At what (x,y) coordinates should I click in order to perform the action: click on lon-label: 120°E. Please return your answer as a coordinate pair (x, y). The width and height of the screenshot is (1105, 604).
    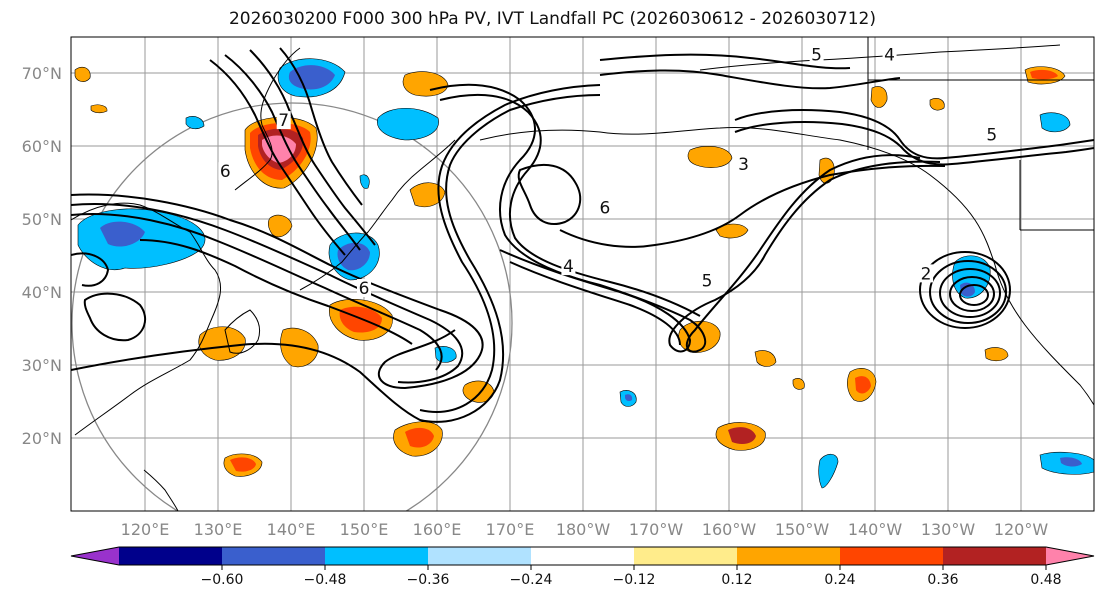
    Looking at the image, I should click on (145, 529).